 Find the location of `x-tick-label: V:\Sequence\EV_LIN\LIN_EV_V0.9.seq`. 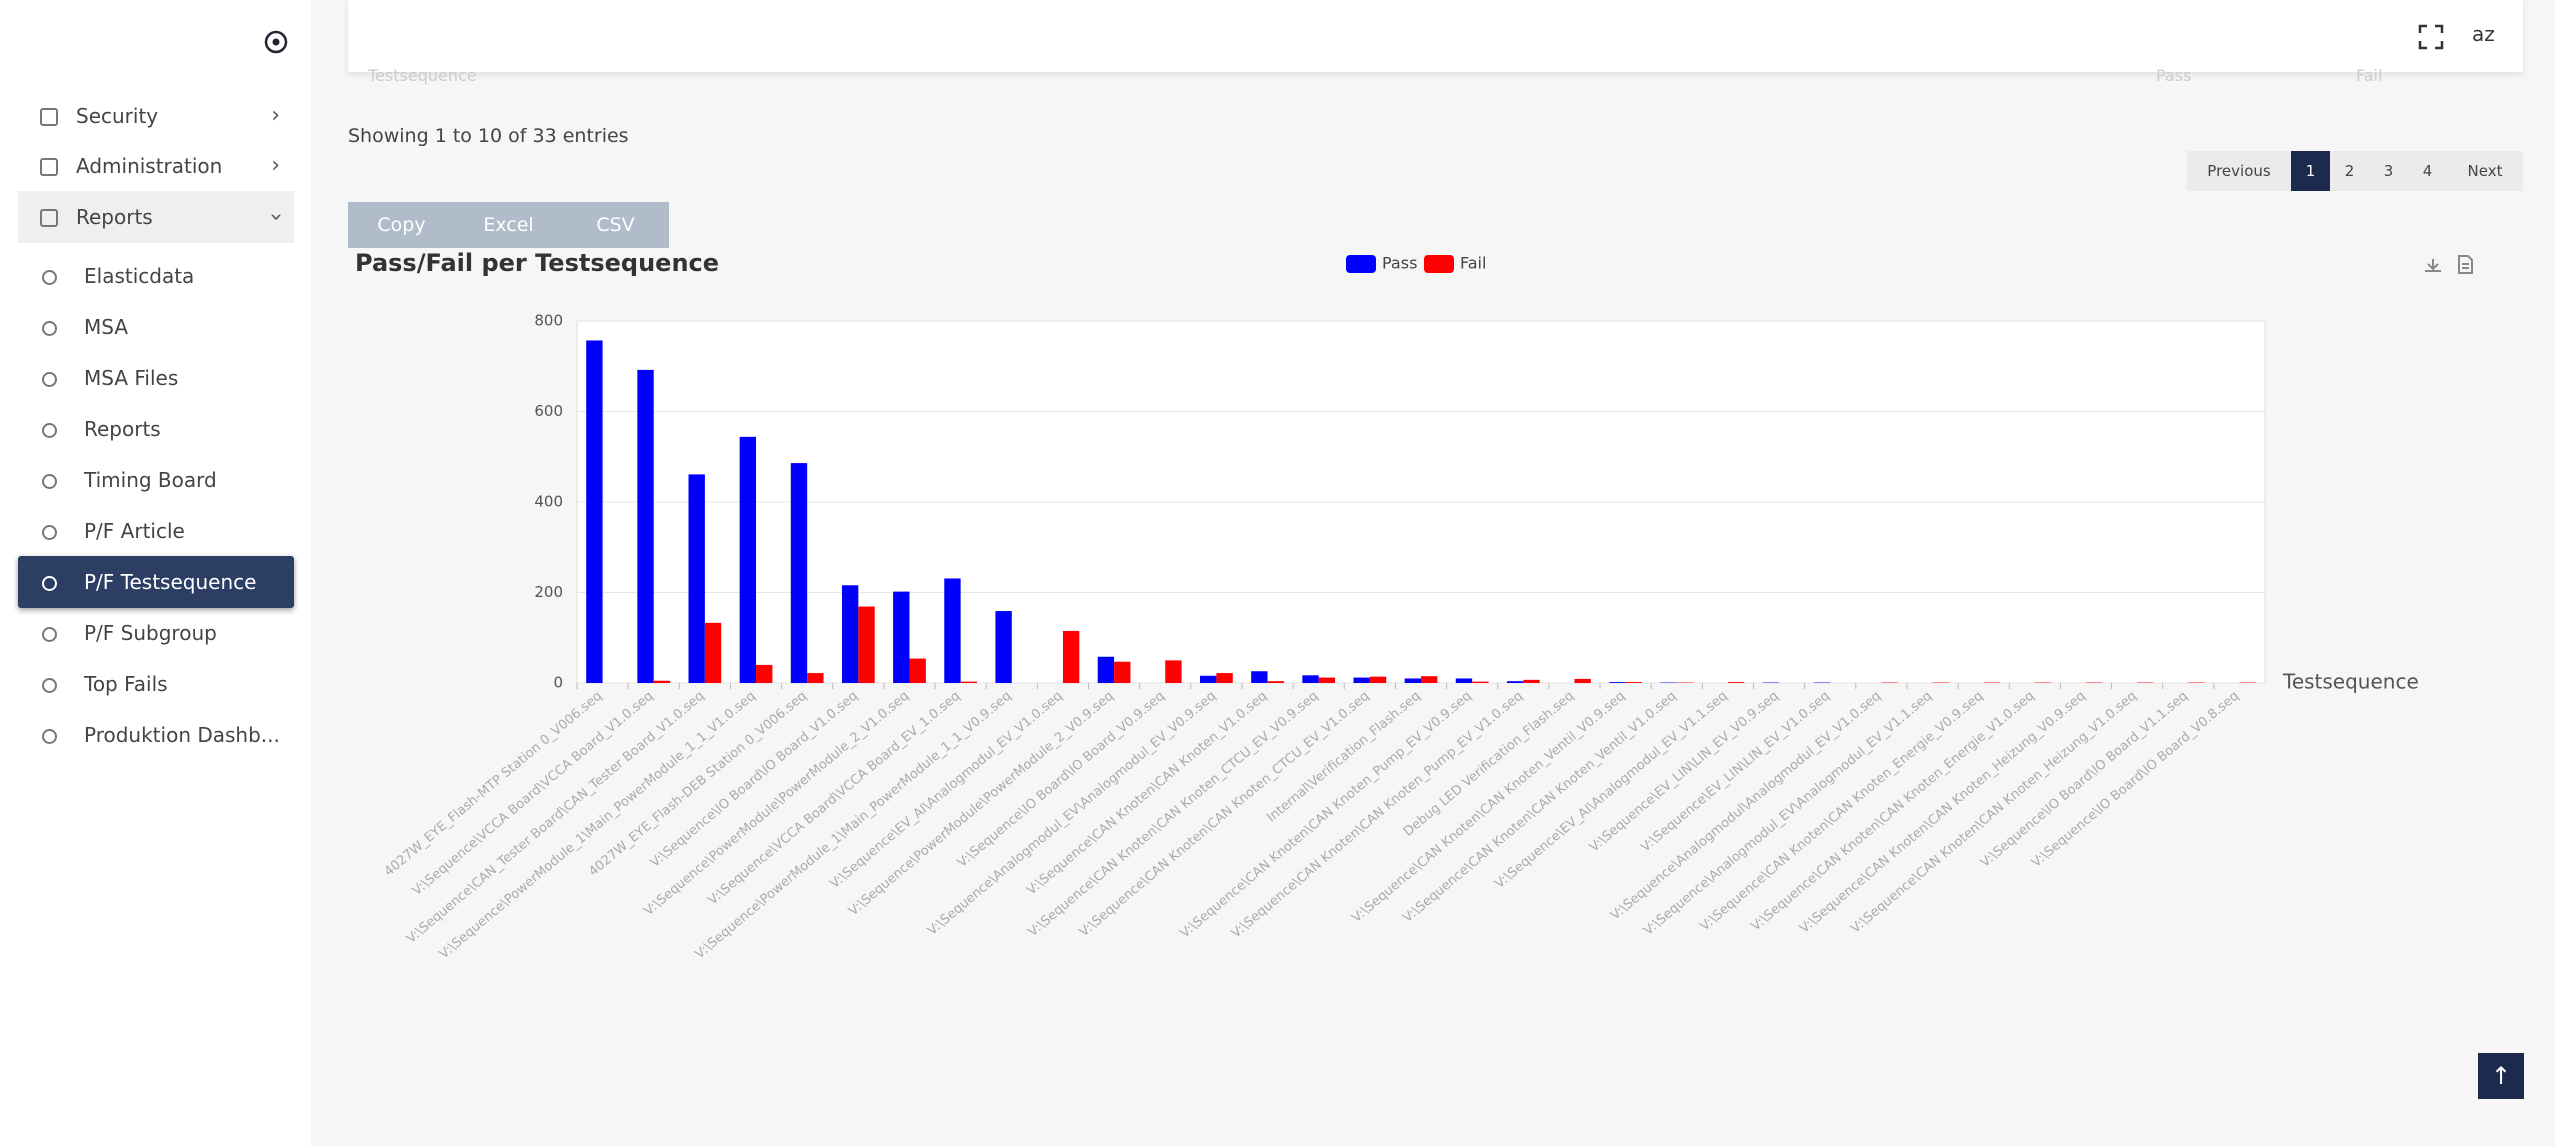

x-tick-label: V:\Sequence\EV_LIN\LIN_EV_V0.9.seq is located at coordinates (1684, 772).